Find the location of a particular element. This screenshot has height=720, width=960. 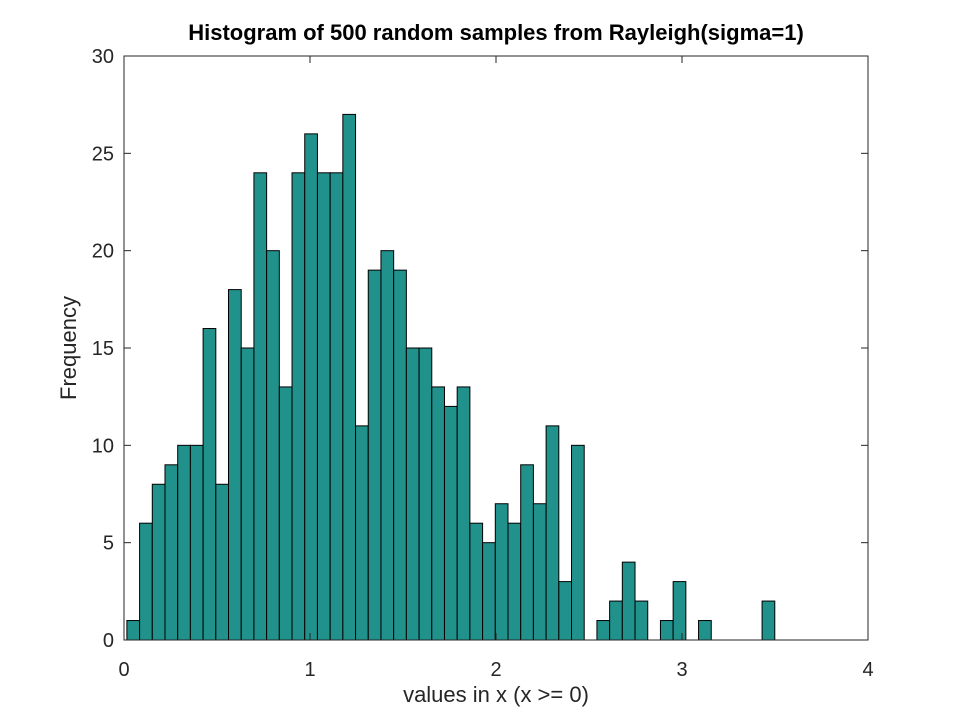

y-tick-label: 10 is located at coordinates (103, 446).